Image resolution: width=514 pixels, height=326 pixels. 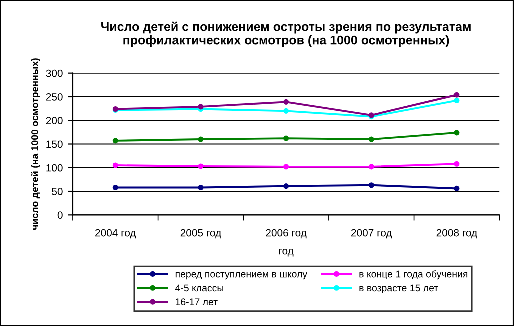 I want to click on legend-label: 16-17 лет, so click(x=197, y=302).